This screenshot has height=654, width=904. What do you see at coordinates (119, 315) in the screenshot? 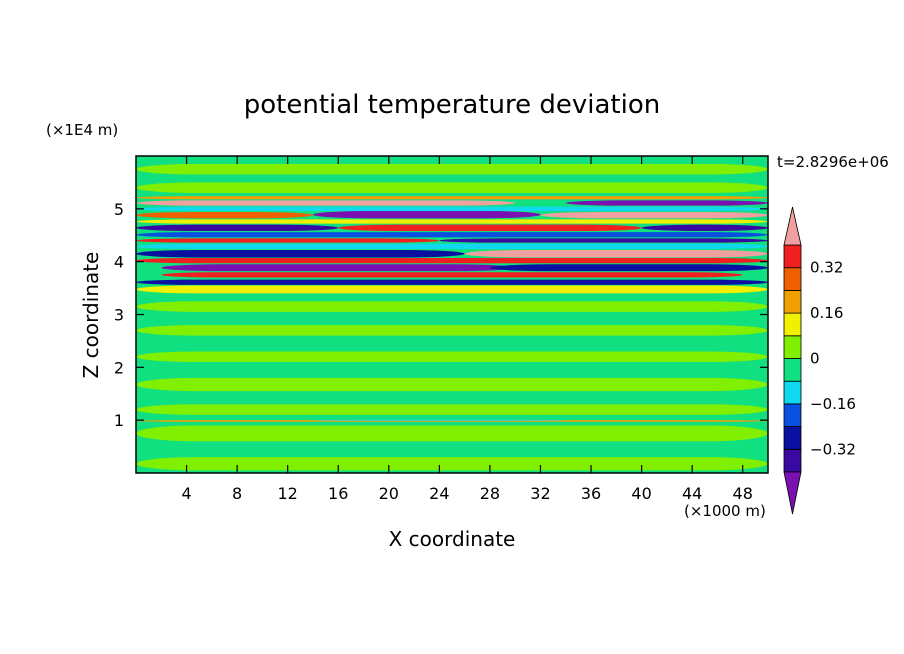
I see `y-tick-label: 3` at bounding box center [119, 315].